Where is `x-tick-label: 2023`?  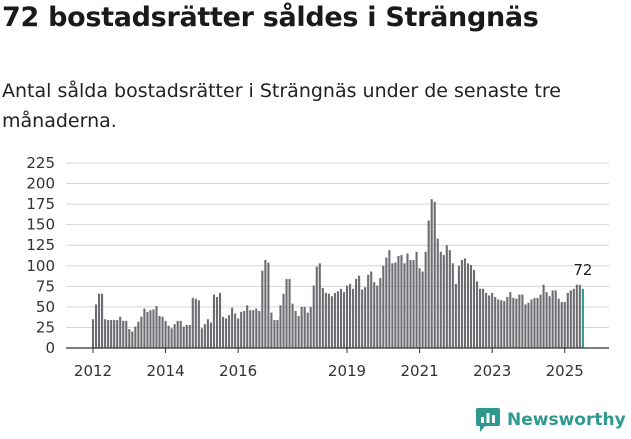 x-tick-label: 2023 is located at coordinates (492, 371).